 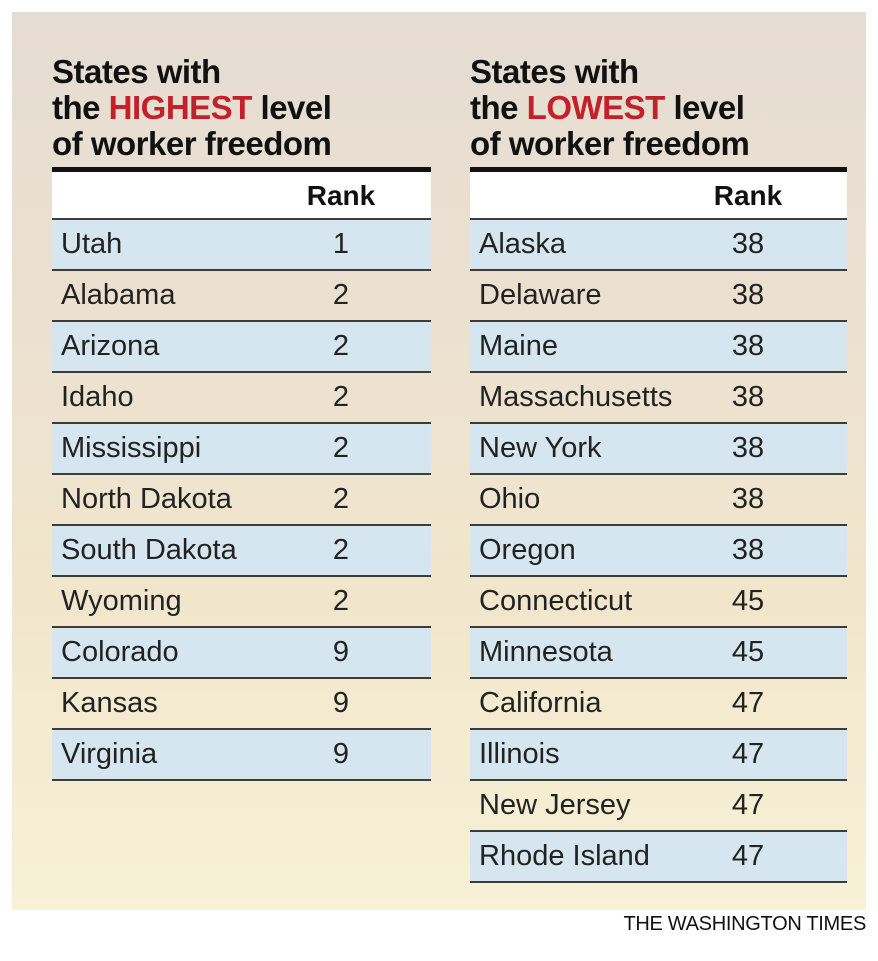 What do you see at coordinates (80, 107) in the screenshot?
I see `highest-heading-prefix: the` at bounding box center [80, 107].